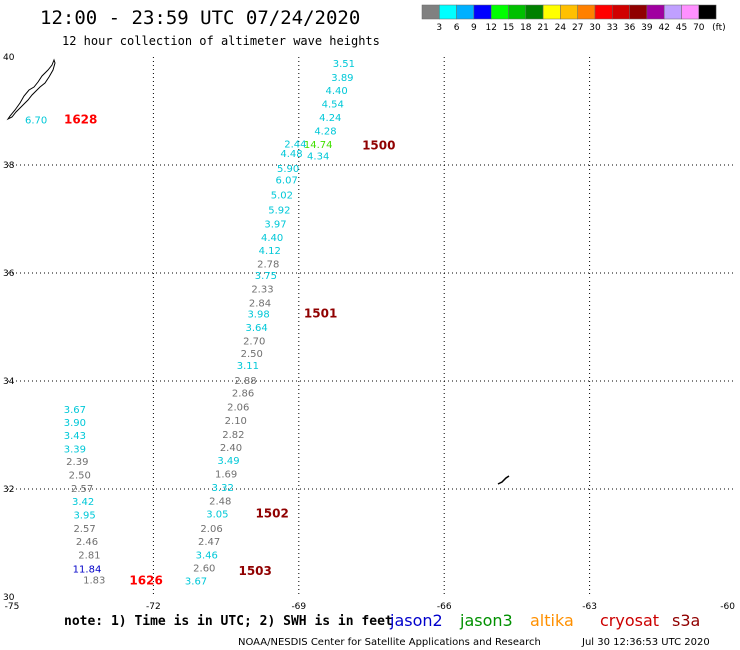 This screenshot has height=650, width=740. What do you see at coordinates (87, 542) in the screenshot?
I see `wave-height-label: 2.46` at bounding box center [87, 542].